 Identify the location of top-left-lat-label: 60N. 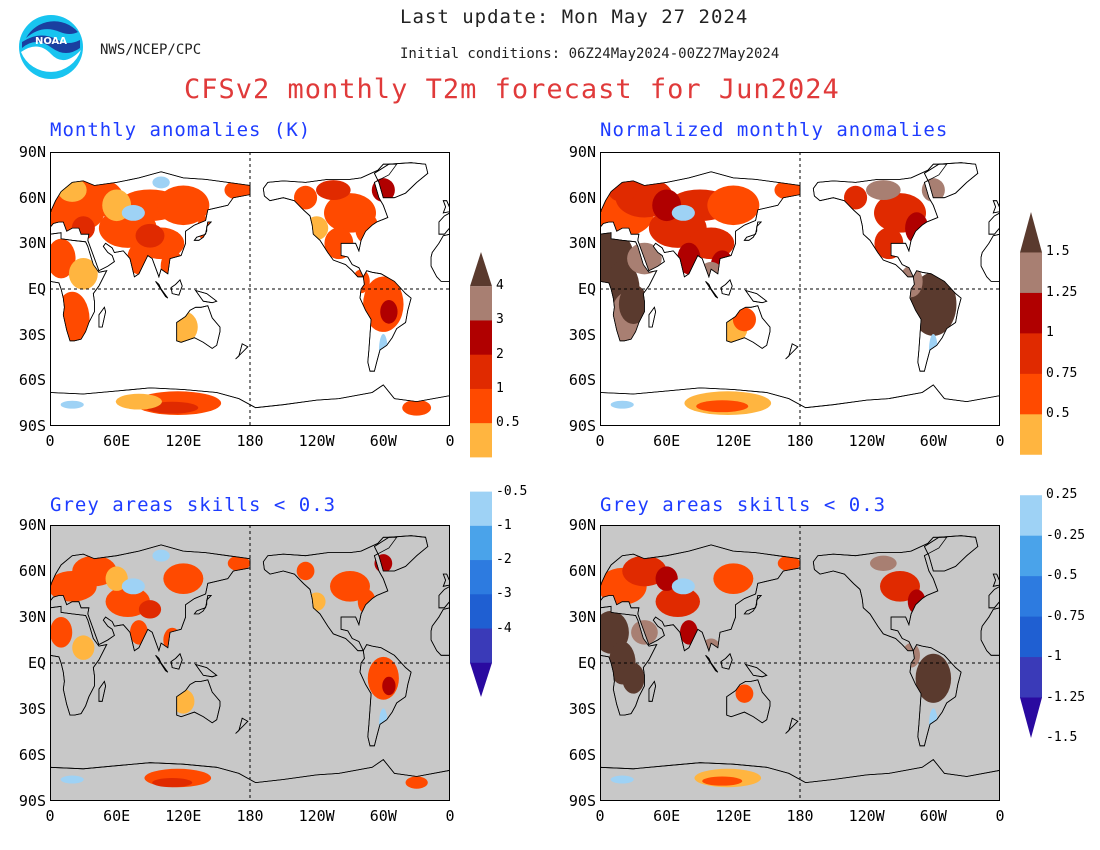
(32, 197).